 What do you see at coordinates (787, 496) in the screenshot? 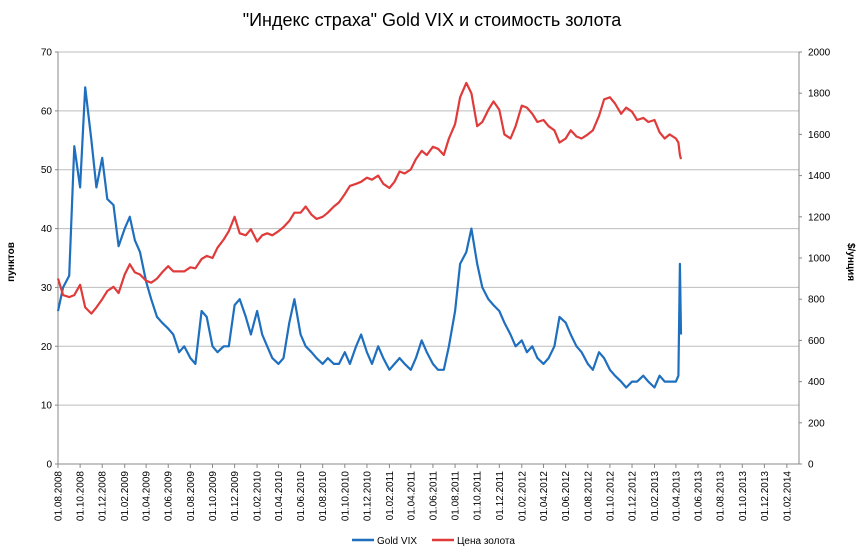
I see `x-tick-label: 01.02.2014` at bounding box center [787, 496].